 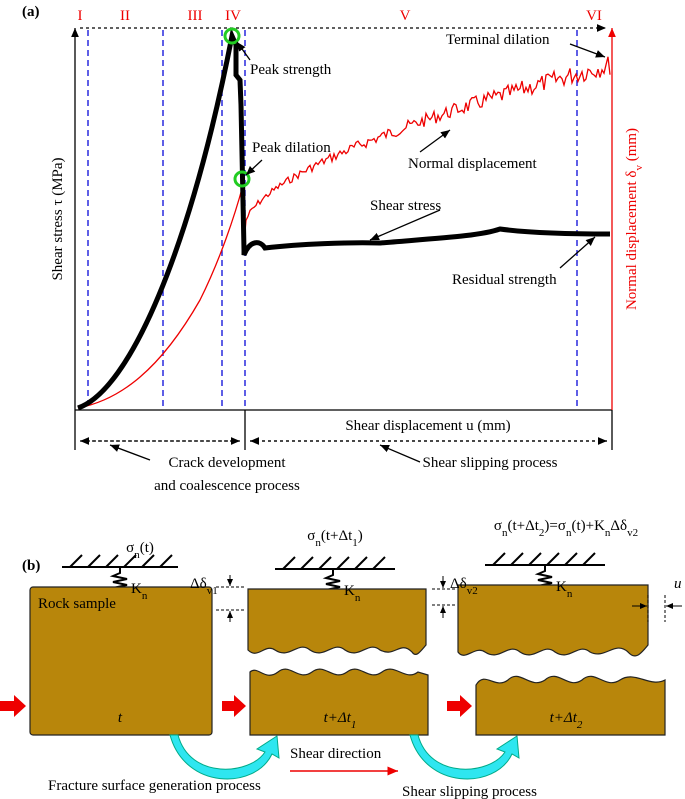 I want to click on load-label: σn(t), so click(x=140, y=550).